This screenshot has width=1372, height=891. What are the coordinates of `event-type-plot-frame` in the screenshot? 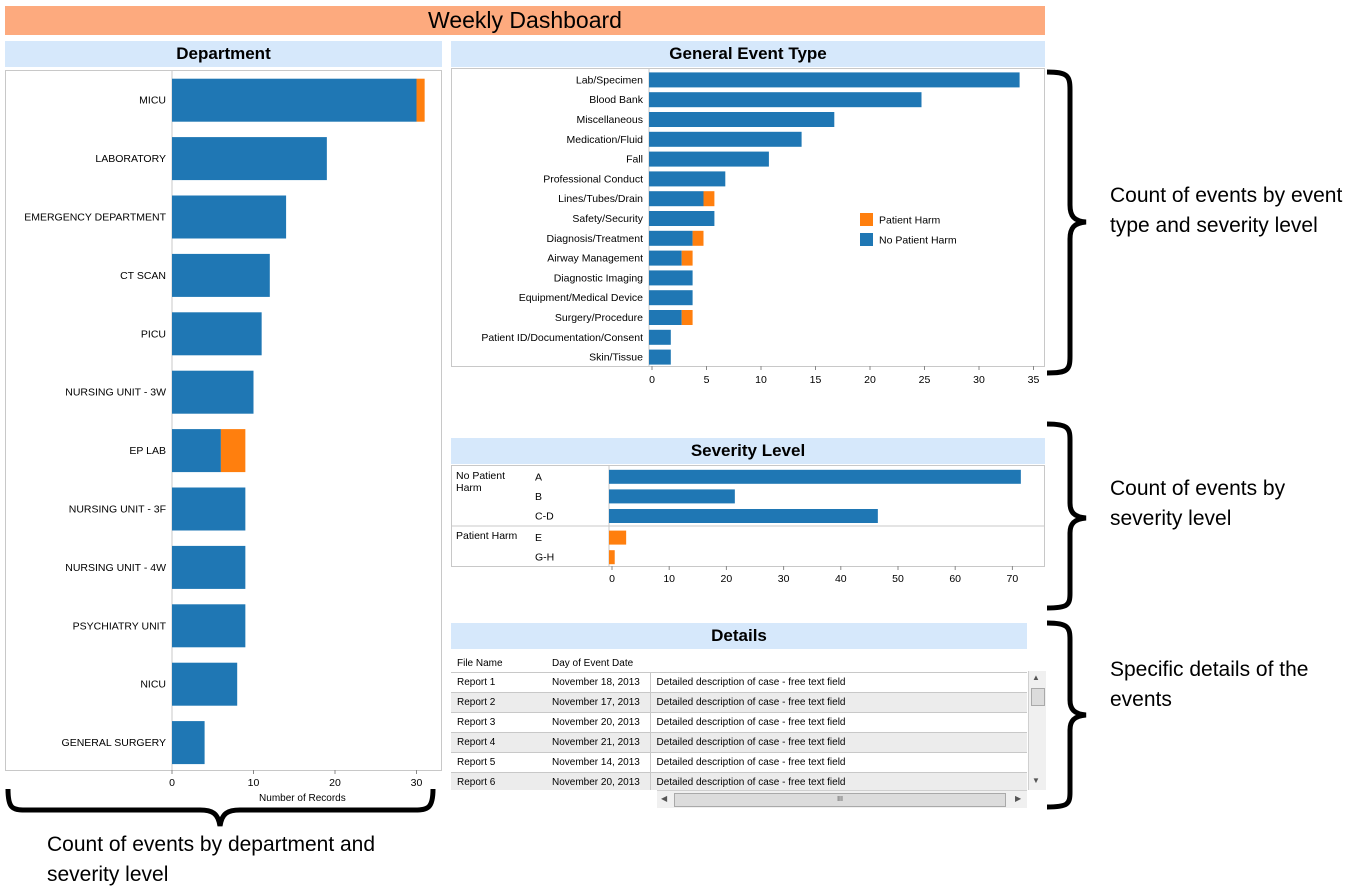 It's located at (748, 217).